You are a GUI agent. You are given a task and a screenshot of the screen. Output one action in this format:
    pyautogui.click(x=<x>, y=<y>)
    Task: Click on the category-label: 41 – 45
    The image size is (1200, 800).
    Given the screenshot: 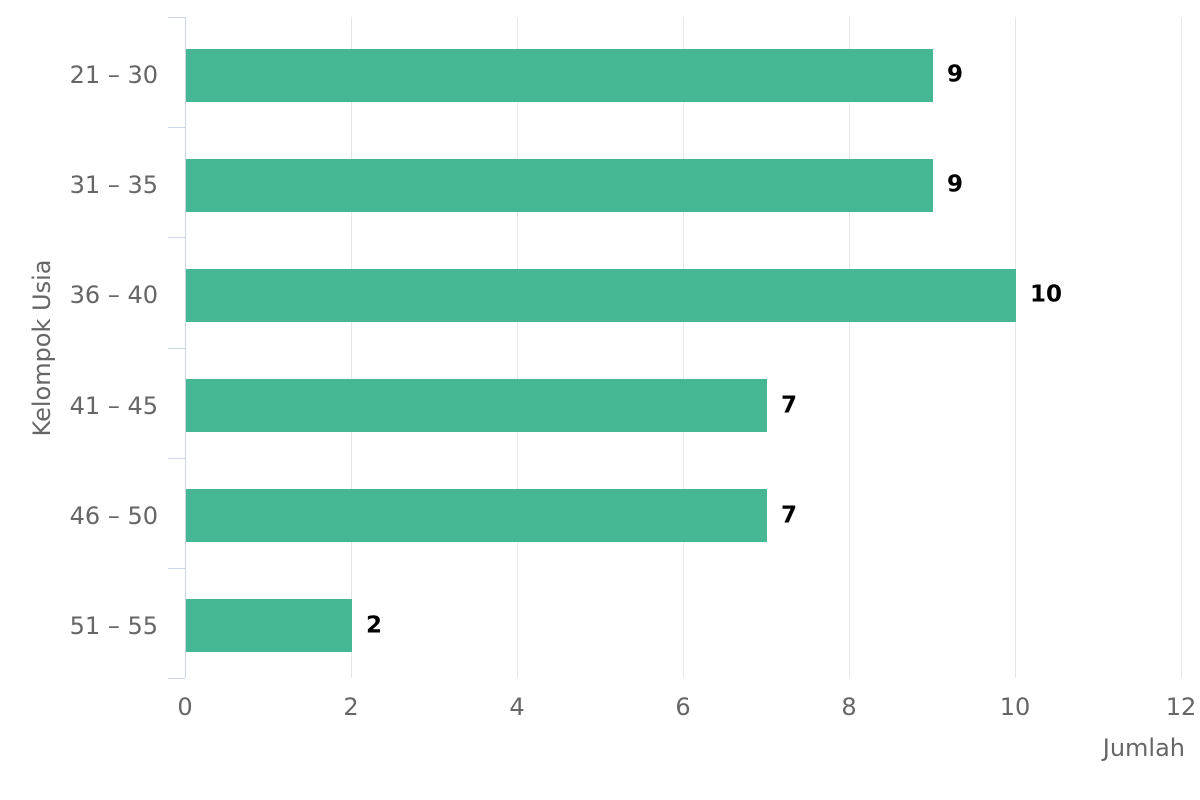 What is the action you would take?
    pyautogui.click(x=113, y=406)
    